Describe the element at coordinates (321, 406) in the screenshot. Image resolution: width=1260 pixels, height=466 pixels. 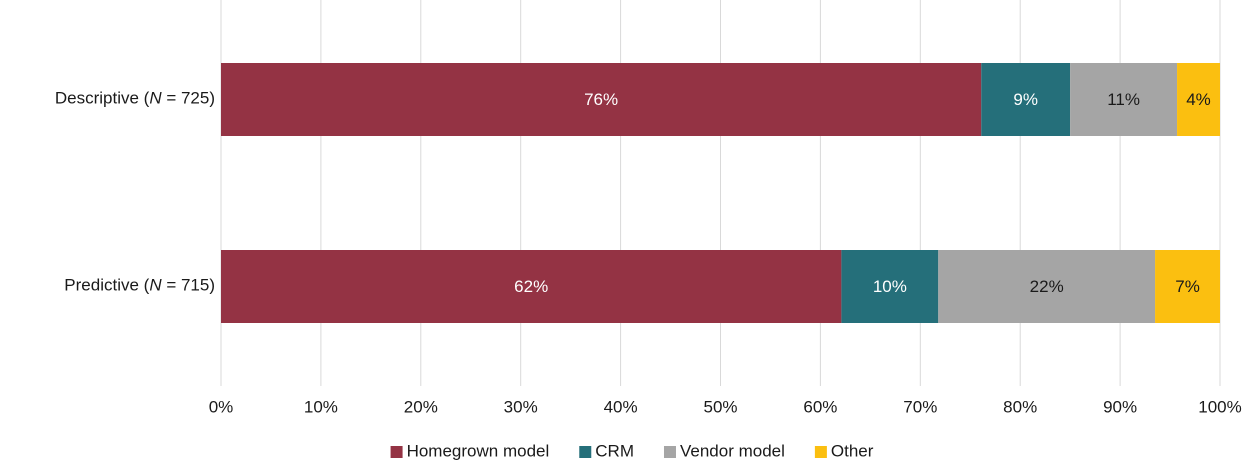
I see `x-tick-label: 10%` at that location.